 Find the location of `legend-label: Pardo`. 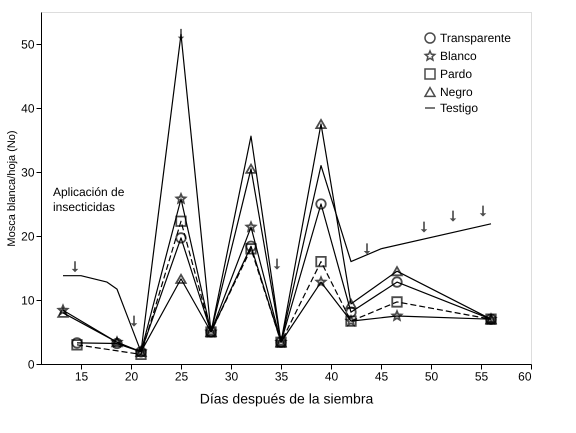

legend-label: Pardo is located at coordinates (456, 74).